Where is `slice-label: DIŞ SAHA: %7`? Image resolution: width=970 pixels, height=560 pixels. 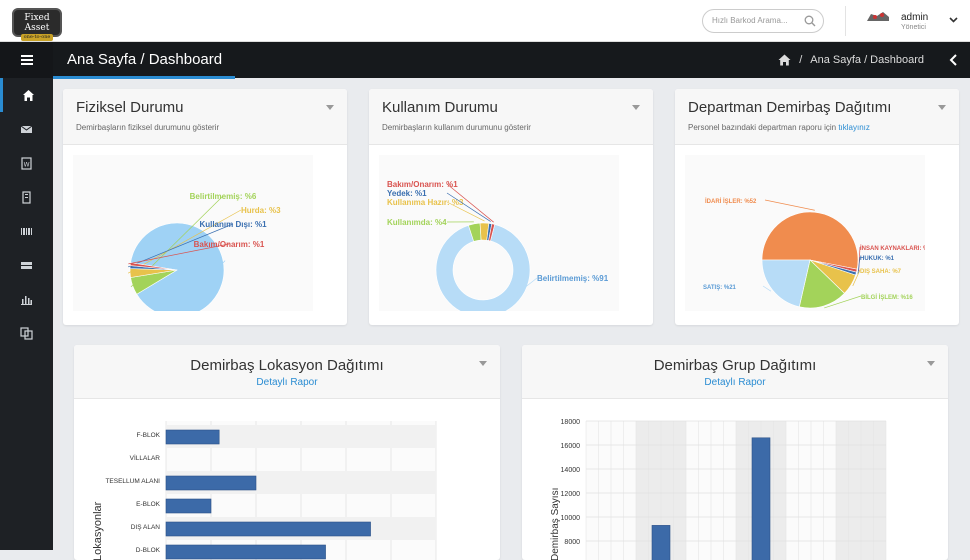
slice-label: DIŞ SAHA: %7 is located at coordinates (881, 272).